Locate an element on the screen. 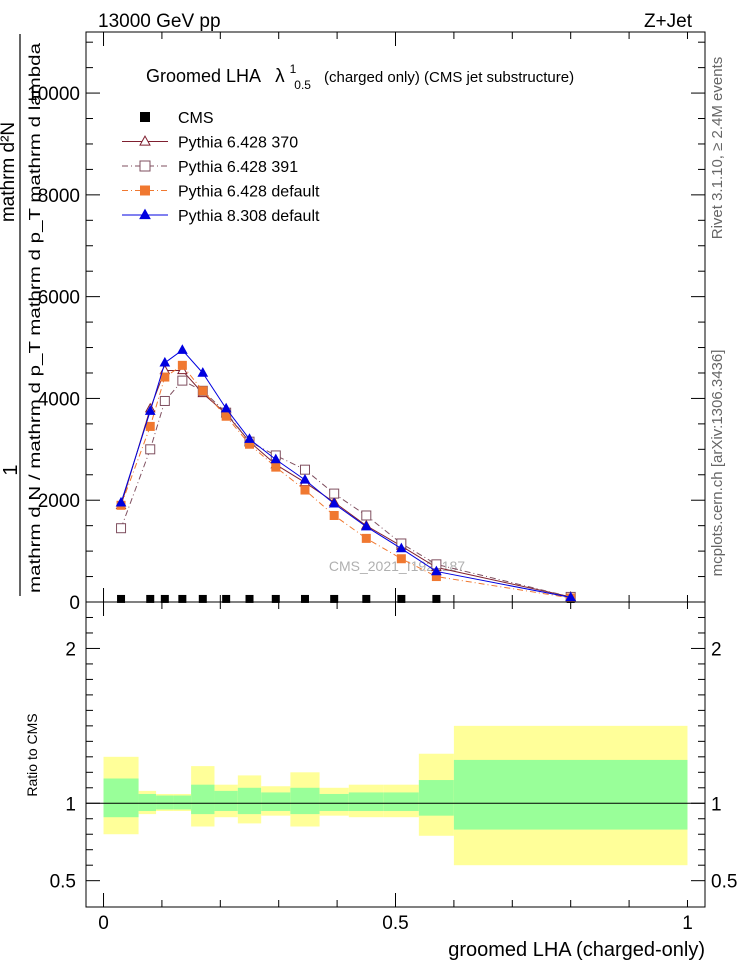 The width and height of the screenshot is (746, 972). legend-label: Pythia 6.428 default is located at coordinates (249, 192).